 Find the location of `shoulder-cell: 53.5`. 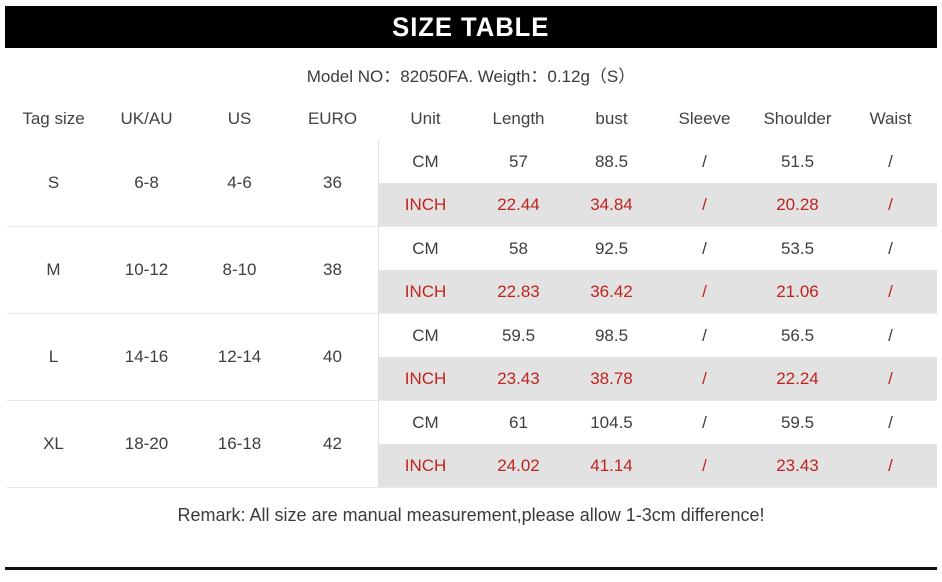

shoulder-cell: 53.5 is located at coordinates (797, 248).